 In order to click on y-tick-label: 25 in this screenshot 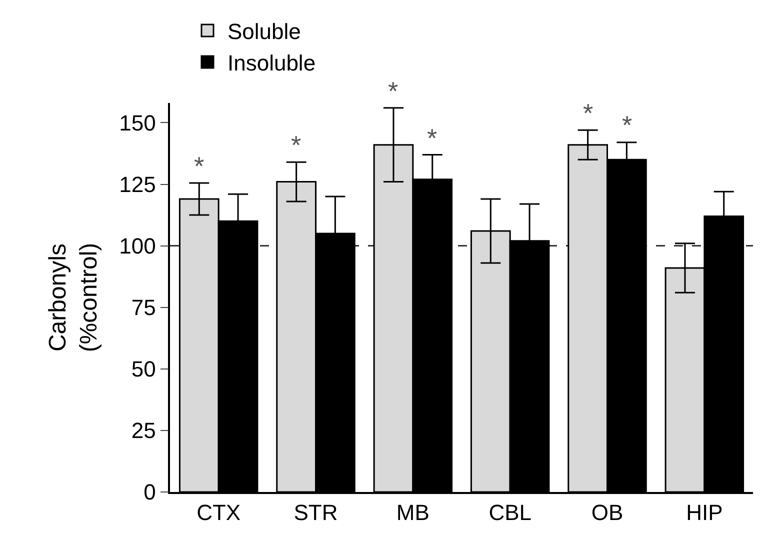, I will do `click(143, 431)`.